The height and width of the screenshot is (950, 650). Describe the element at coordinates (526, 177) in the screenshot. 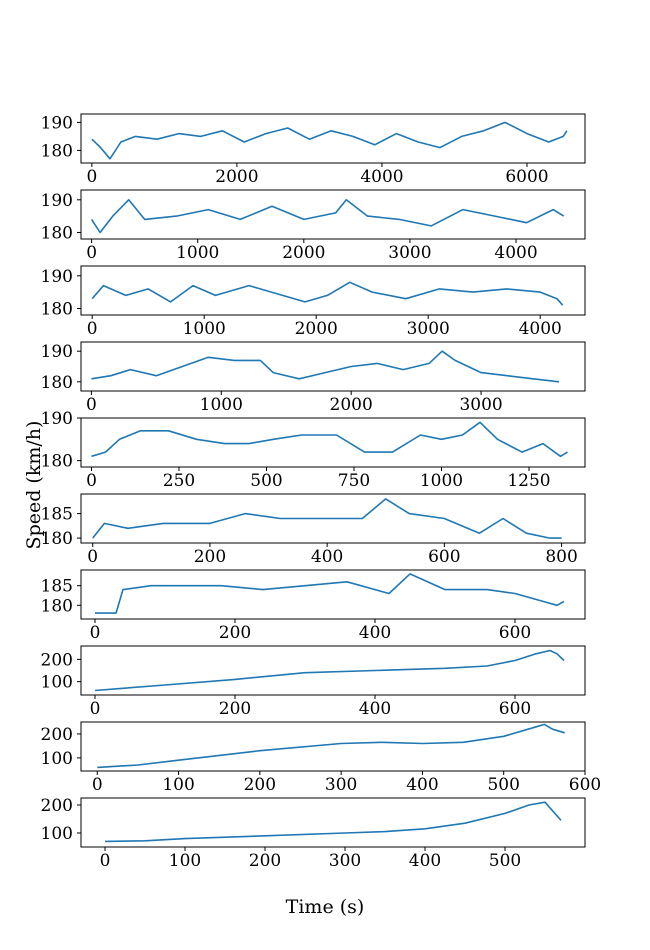

I see `x-tick-label: 6000` at that location.